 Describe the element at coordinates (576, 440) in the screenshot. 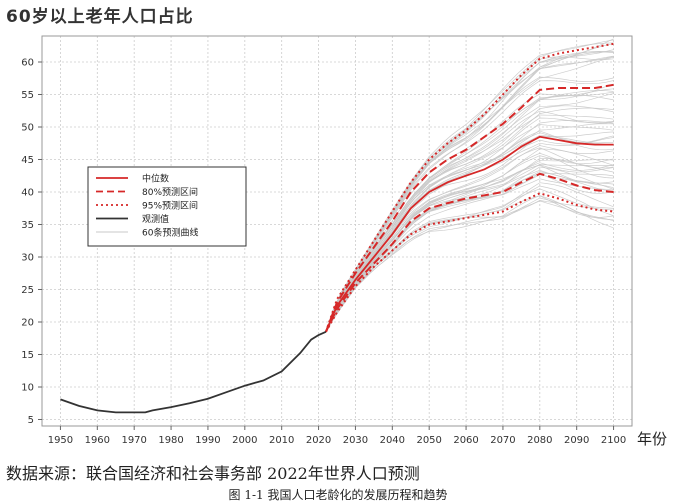

I see `x-tick-label: 2090` at that location.